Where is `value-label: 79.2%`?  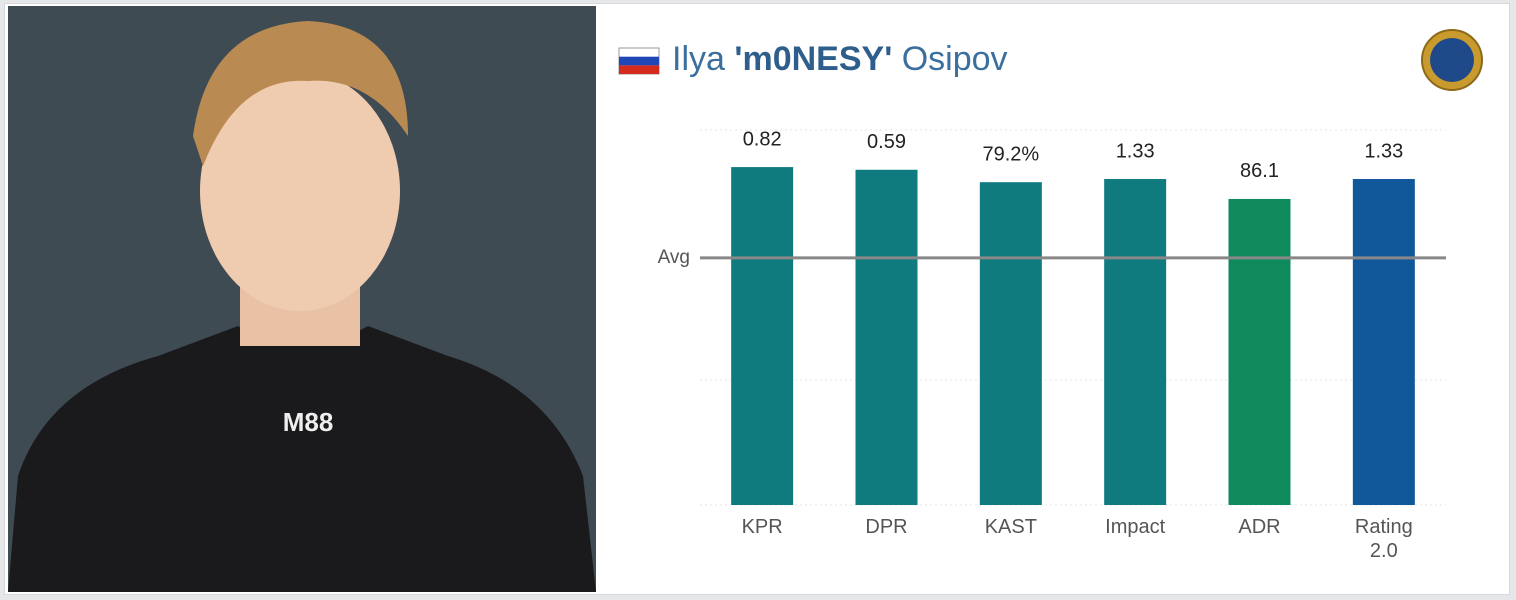
value-label: 79.2% is located at coordinates (1010, 154).